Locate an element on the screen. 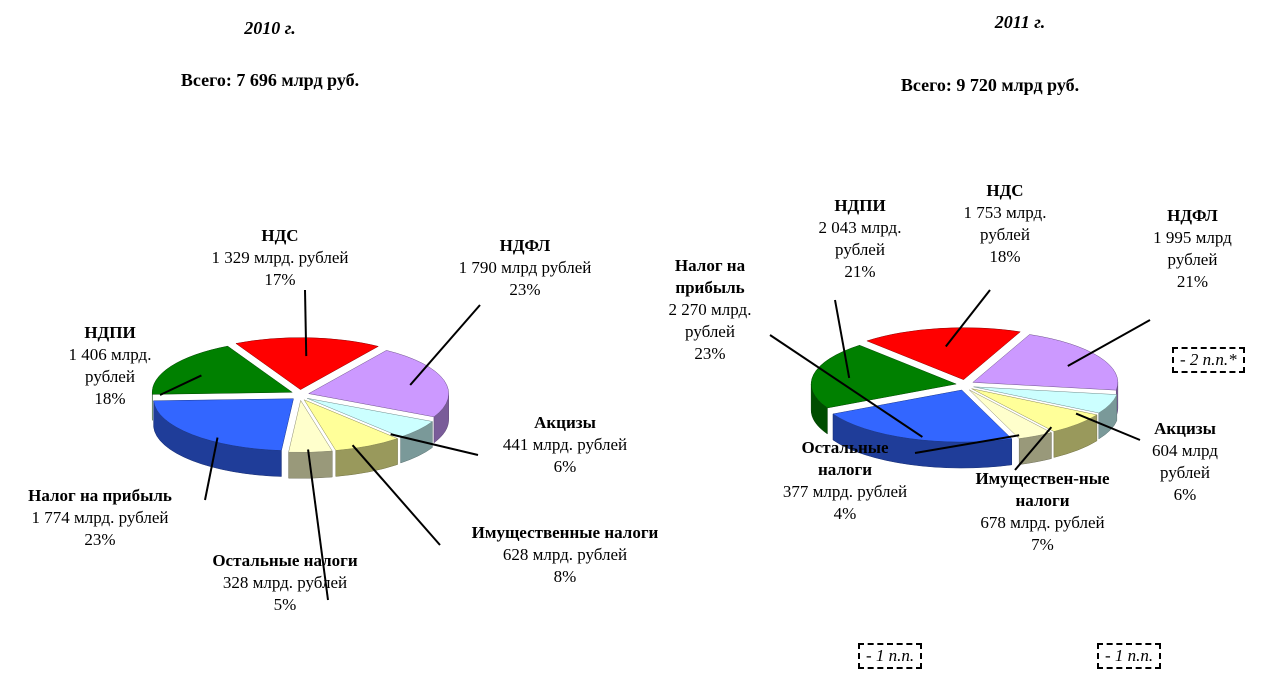 This screenshot has width=1275, height=679. amount-label: 1 995 млрд рублей is located at coordinates (1192, 248).